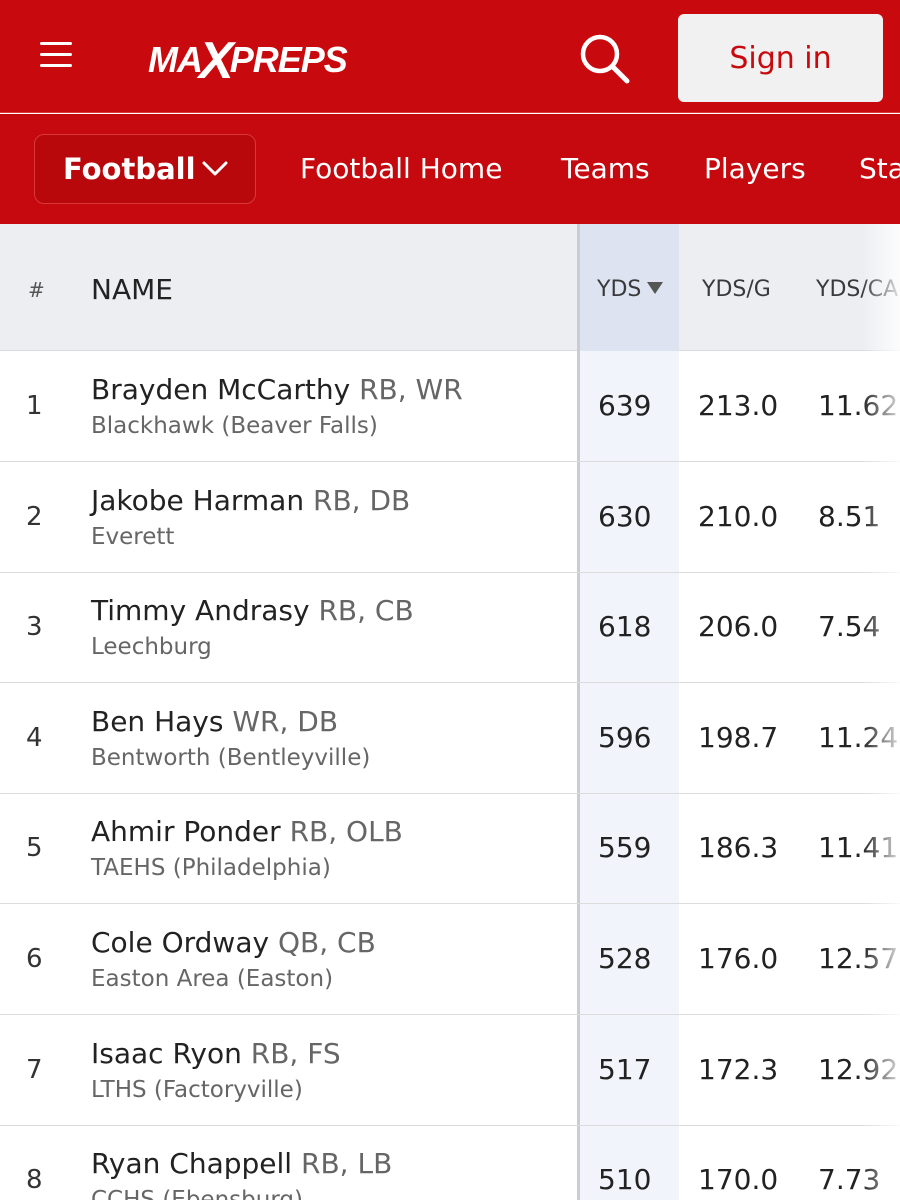 This screenshot has width=900, height=1200. What do you see at coordinates (879, 168) in the screenshot?
I see `nav-stats: Sta` at bounding box center [879, 168].